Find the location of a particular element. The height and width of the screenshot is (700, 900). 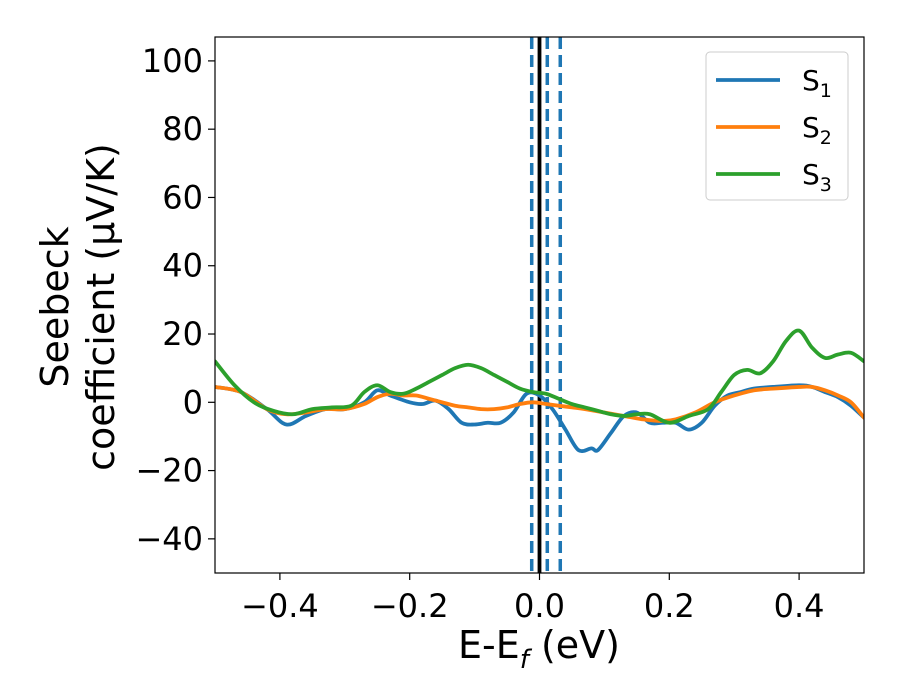

x-tick-label: 0.2 is located at coordinates (669, 606).